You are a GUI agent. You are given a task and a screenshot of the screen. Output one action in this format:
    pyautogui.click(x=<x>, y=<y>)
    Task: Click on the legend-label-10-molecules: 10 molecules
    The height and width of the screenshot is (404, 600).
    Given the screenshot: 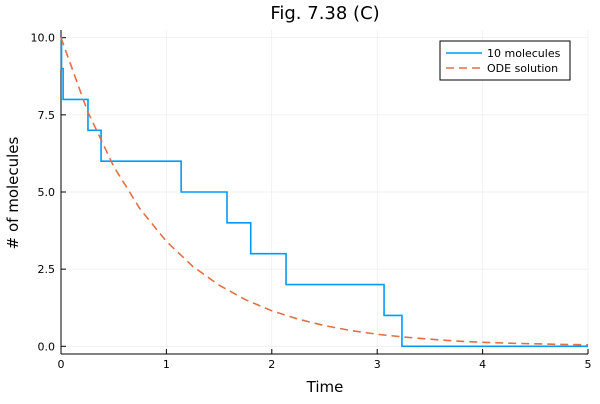 What is the action you would take?
    pyautogui.click(x=524, y=53)
    